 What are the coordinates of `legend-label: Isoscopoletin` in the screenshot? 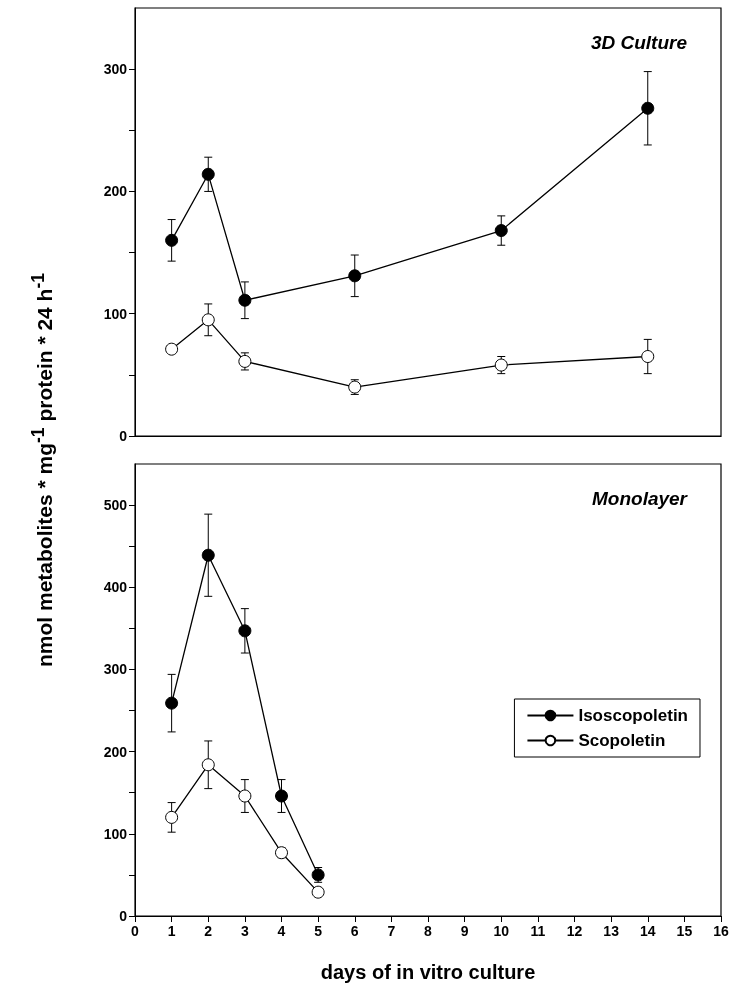 It's located at (633, 715).